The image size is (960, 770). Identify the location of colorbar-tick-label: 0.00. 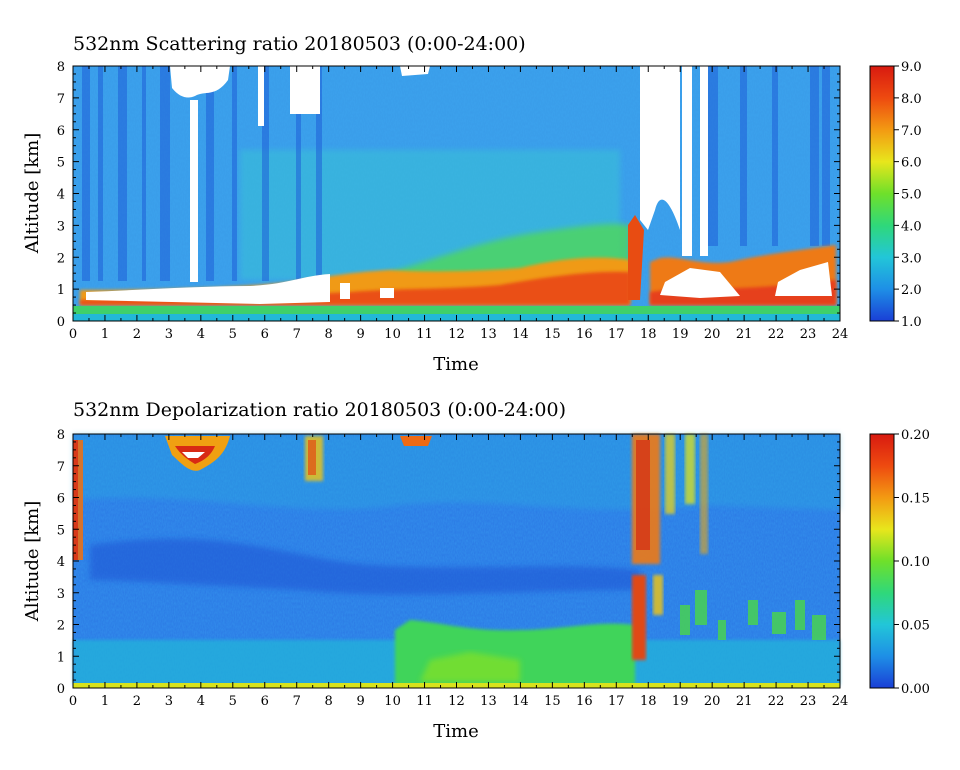
(915, 689).